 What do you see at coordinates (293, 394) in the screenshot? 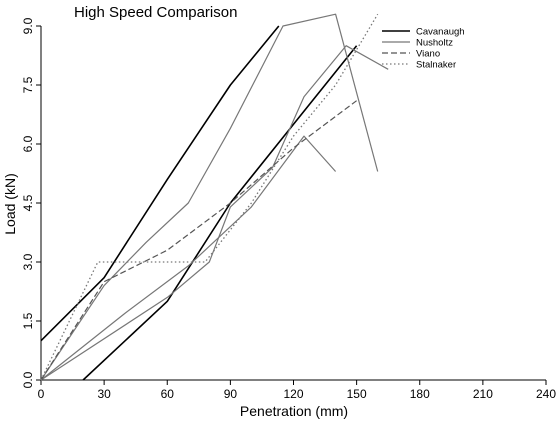
I see `x-tick-label: 120` at bounding box center [293, 394].